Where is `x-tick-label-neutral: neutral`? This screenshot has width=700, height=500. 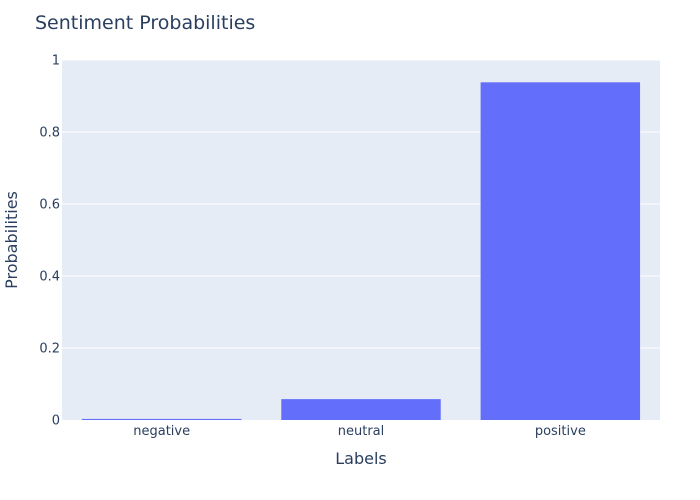
x-tick-label-neutral: neutral is located at coordinates (361, 431).